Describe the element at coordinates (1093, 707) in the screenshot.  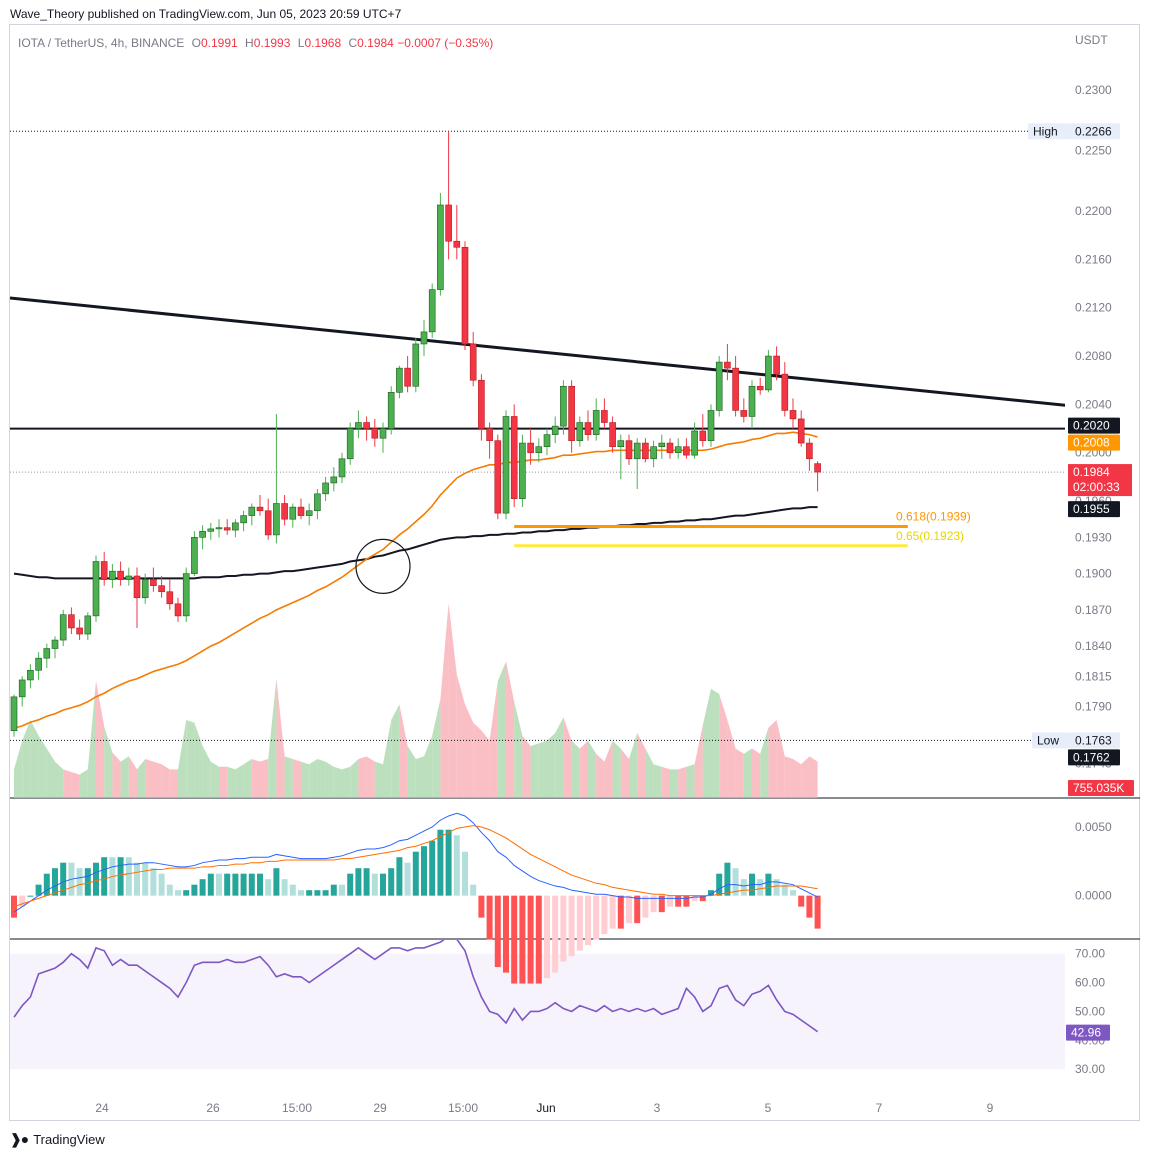
I see `price-tick-label: 0.1790` at that location.